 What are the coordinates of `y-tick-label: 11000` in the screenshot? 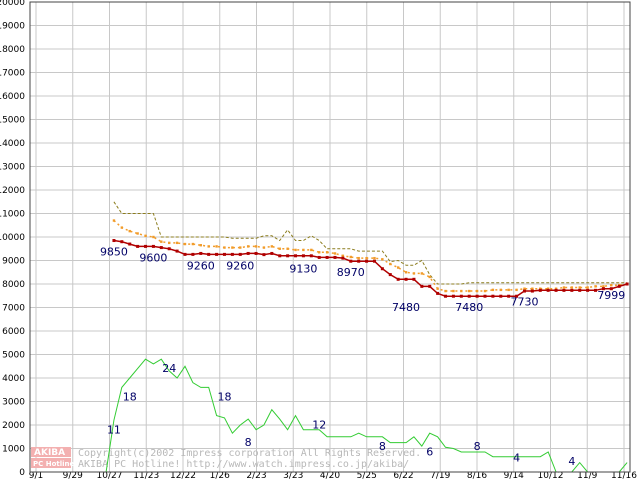 It's located at (12, 215).